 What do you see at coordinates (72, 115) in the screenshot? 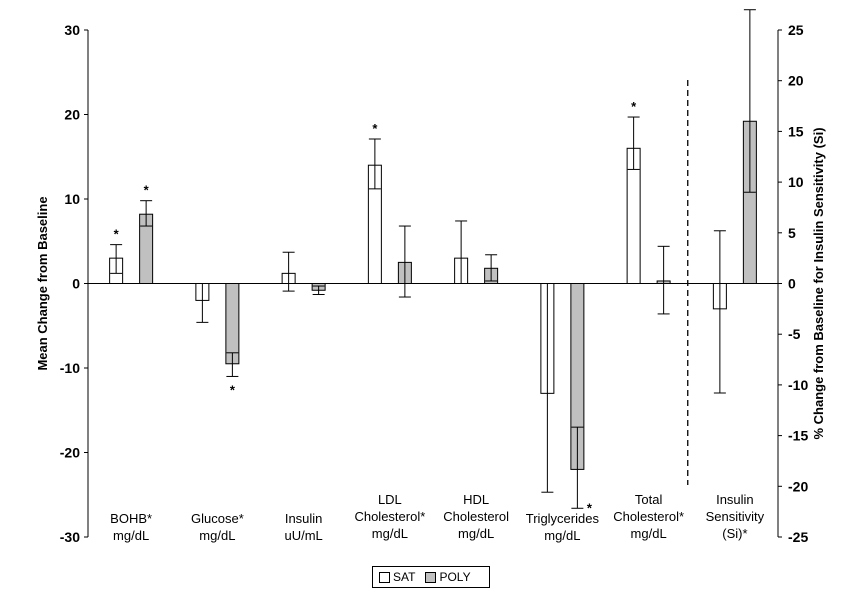
I see `y-tick-label-left: 20` at bounding box center [72, 115].